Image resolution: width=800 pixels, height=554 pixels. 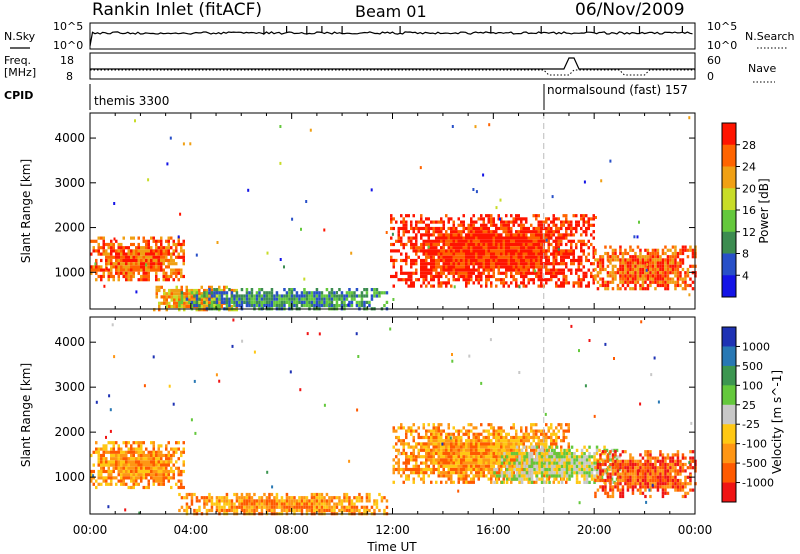 I want to click on nsky-panel-frame, so click(x=392, y=36).